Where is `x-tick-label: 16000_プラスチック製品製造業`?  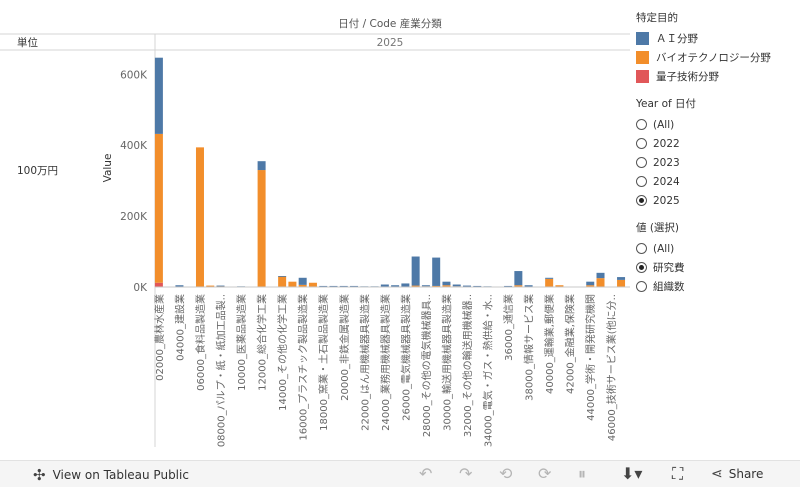
x-tick-label: 16000_プラスチック製品製造業 is located at coordinates (303, 367).